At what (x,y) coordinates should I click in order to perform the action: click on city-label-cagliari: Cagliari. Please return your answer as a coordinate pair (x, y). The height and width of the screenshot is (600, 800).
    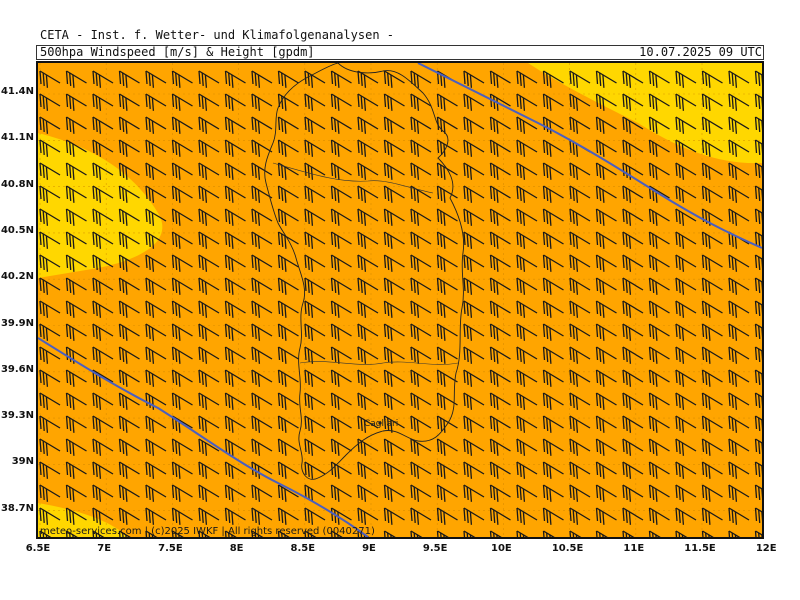
    Looking at the image, I should click on (381, 424).